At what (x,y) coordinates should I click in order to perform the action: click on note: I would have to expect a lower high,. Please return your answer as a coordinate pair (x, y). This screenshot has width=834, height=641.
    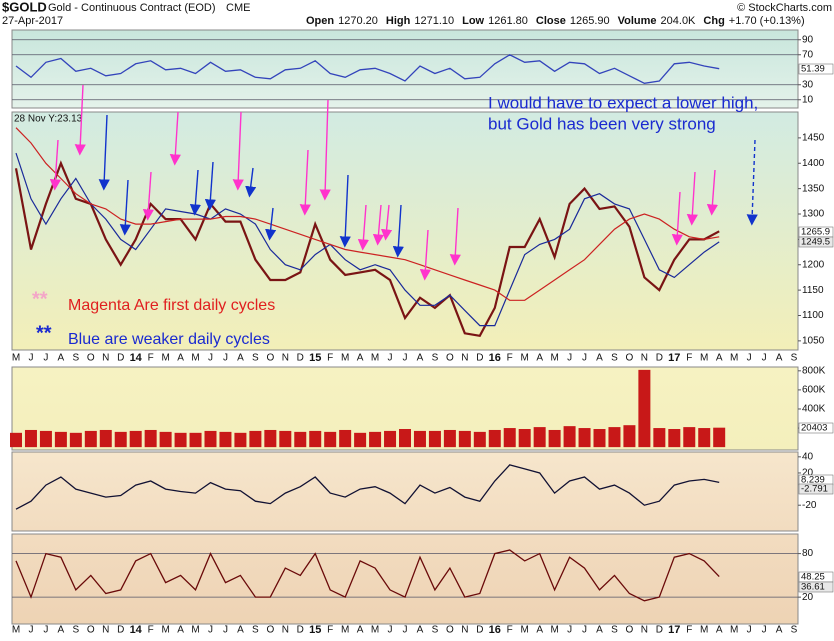
    Looking at the image, I should click on (623, 102).